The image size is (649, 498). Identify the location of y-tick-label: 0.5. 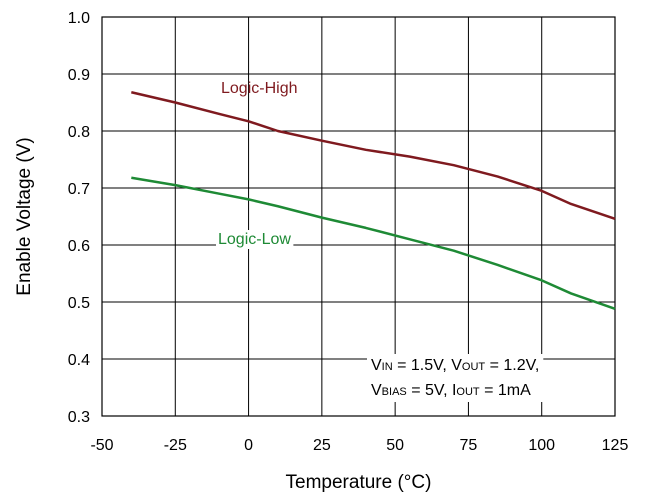
(79, 303).